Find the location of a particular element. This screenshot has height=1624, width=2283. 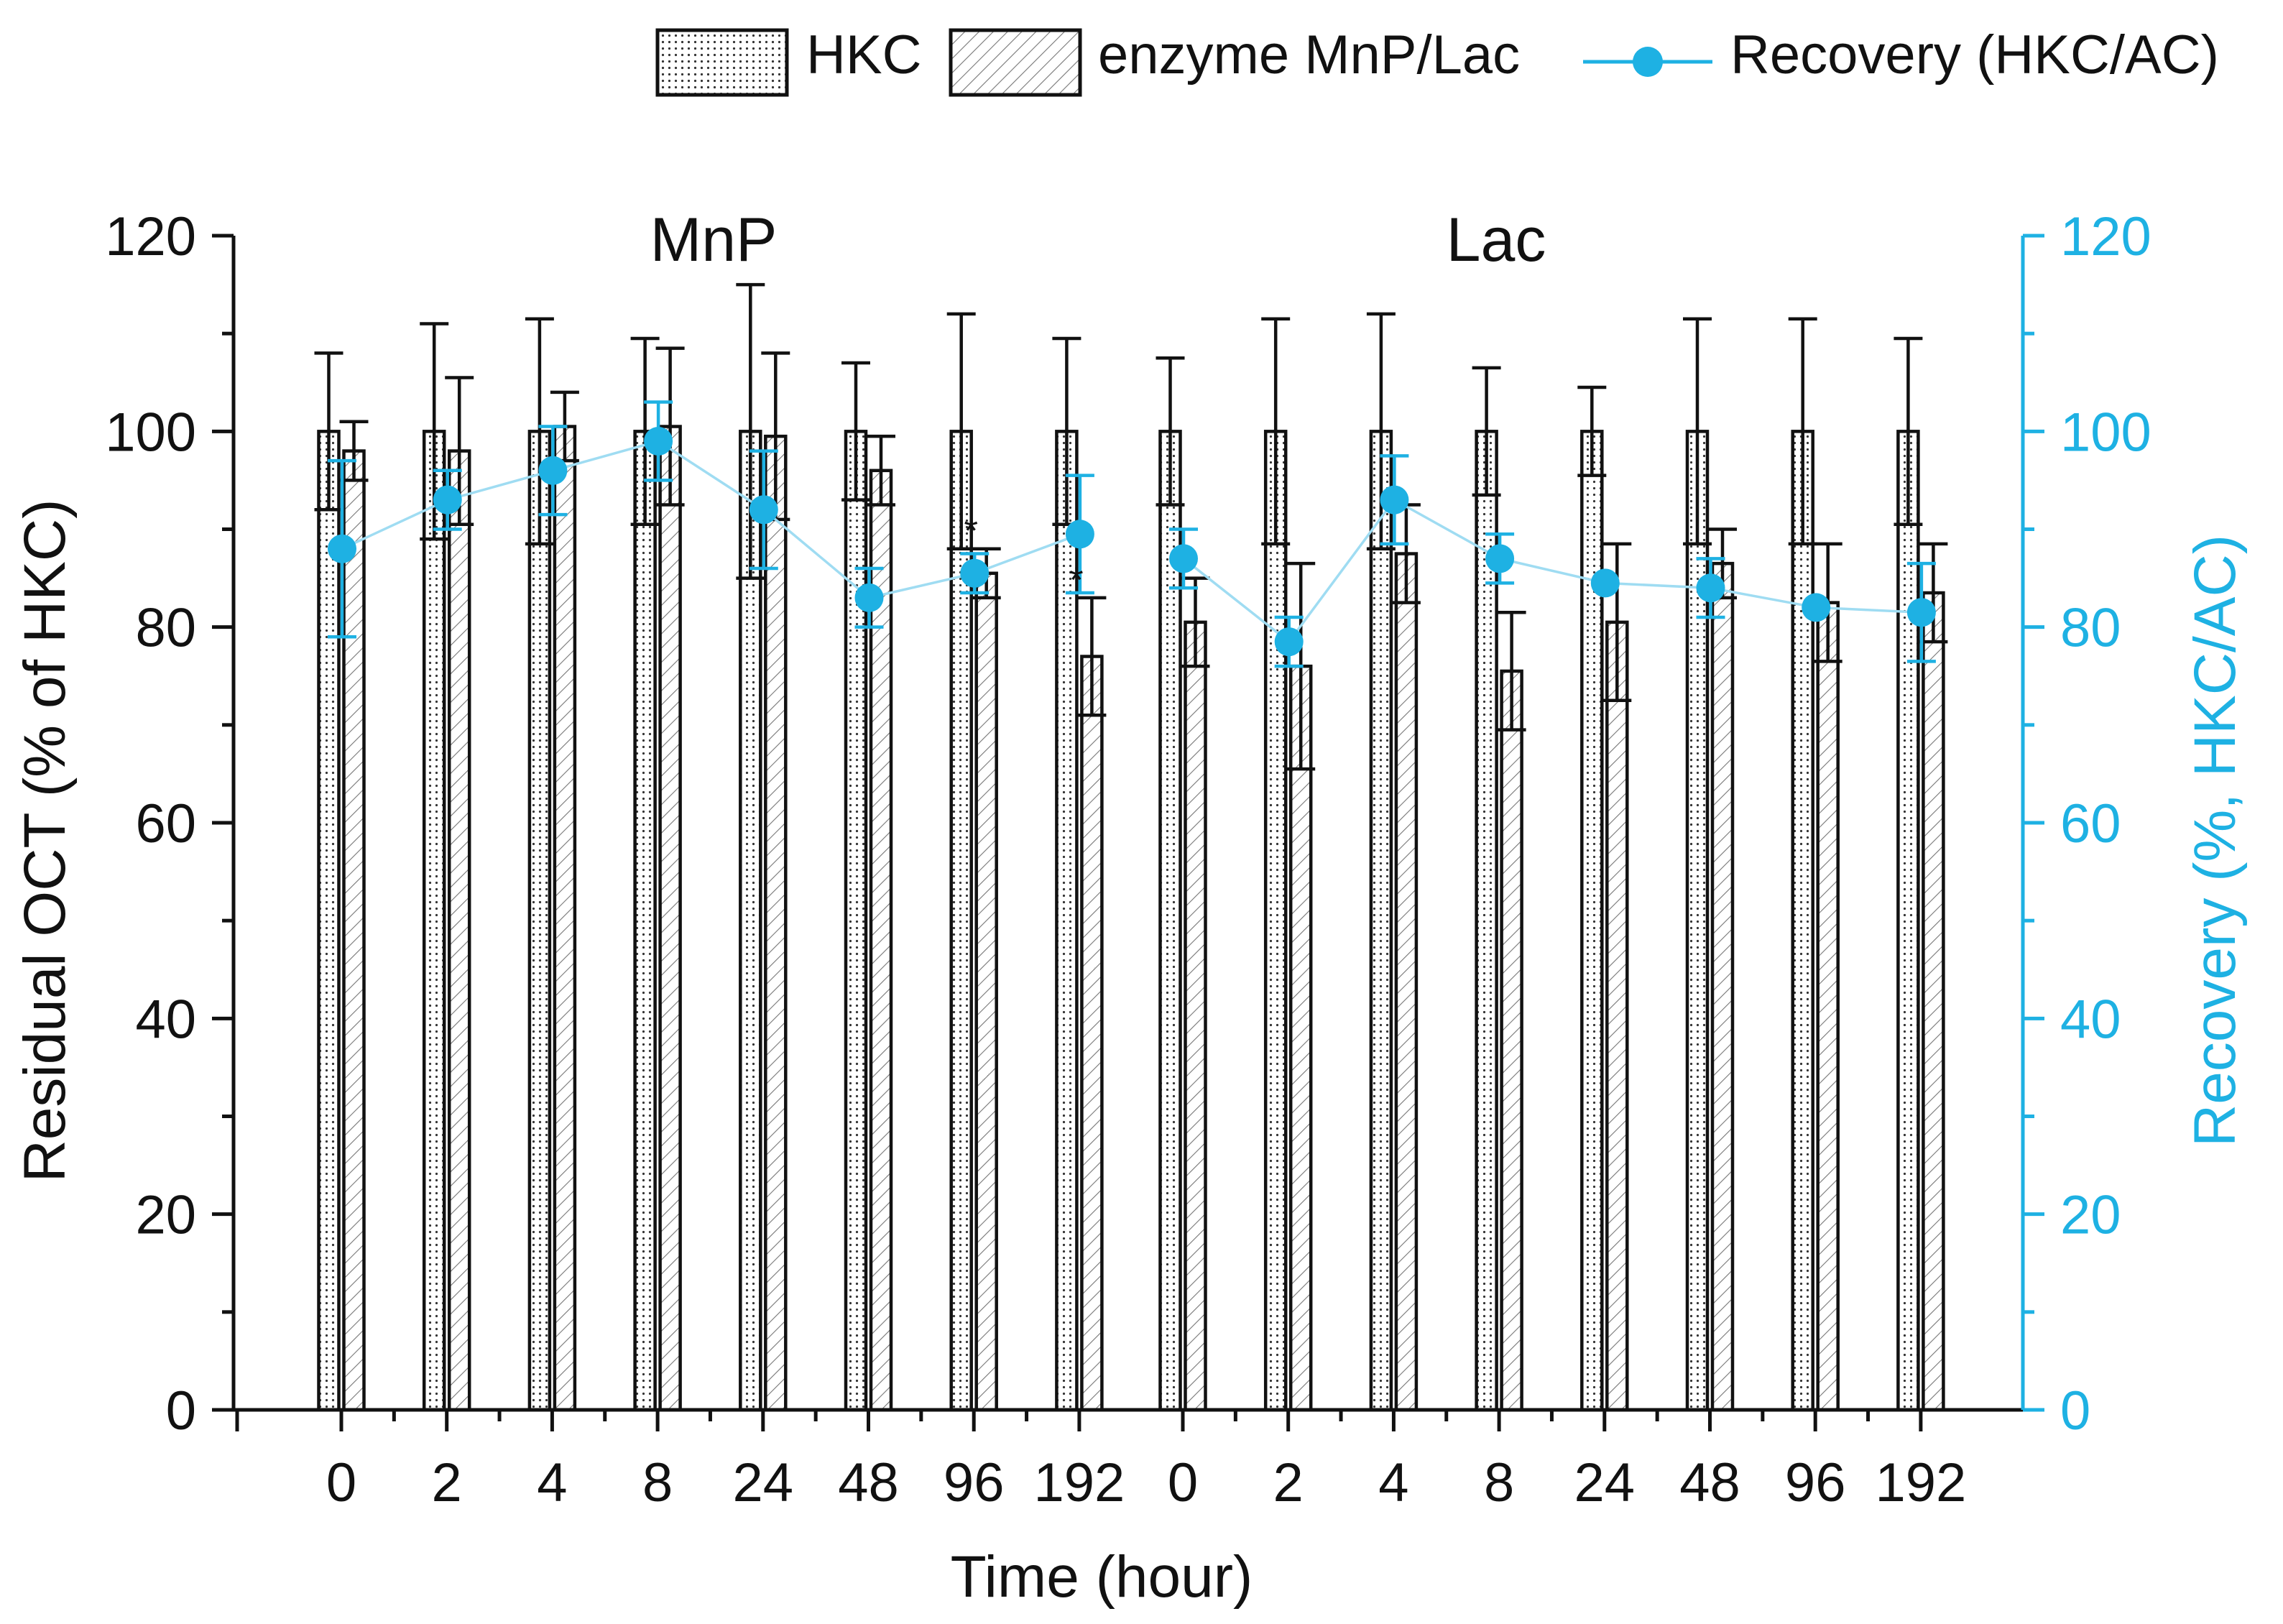

legend: HKC enzyme MnP/Lac Recovery (HKC/AC) is located at coordinates (1437, 60).